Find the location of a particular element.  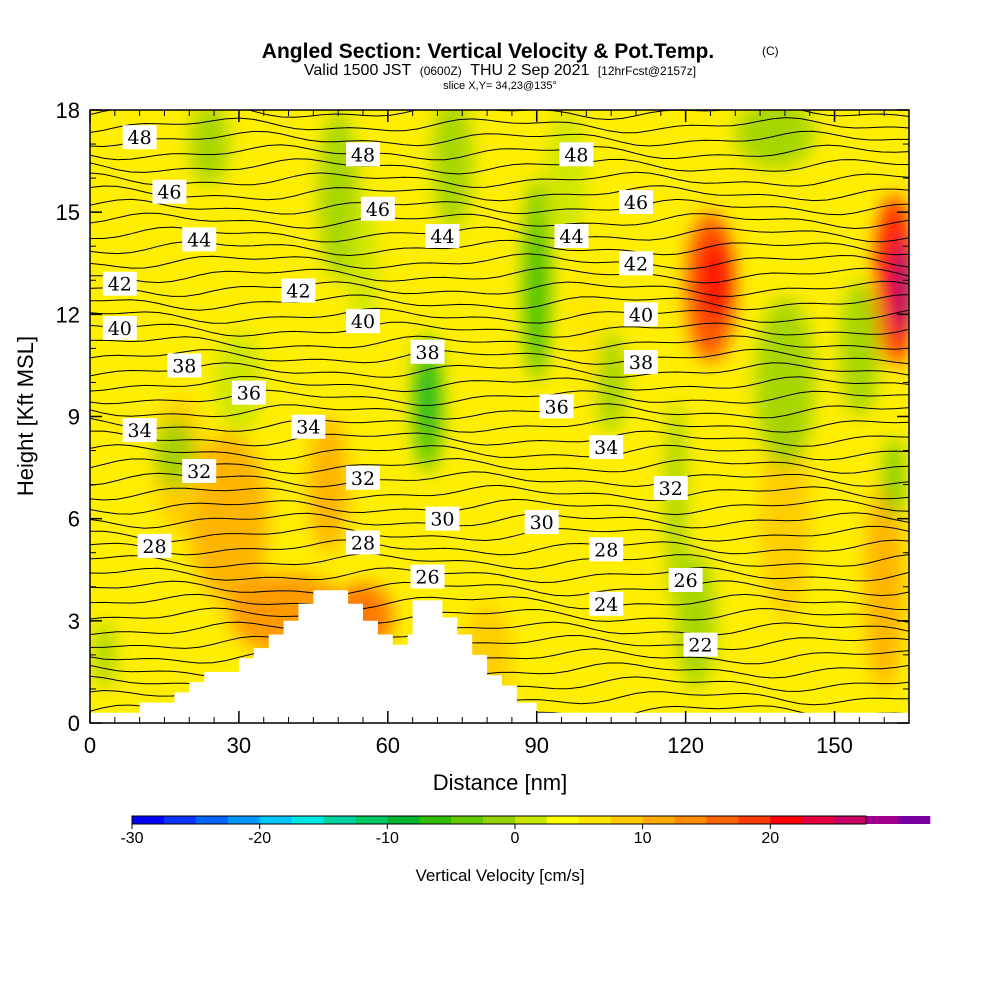

svg-text: 24 is located at coordinates (606, 605).